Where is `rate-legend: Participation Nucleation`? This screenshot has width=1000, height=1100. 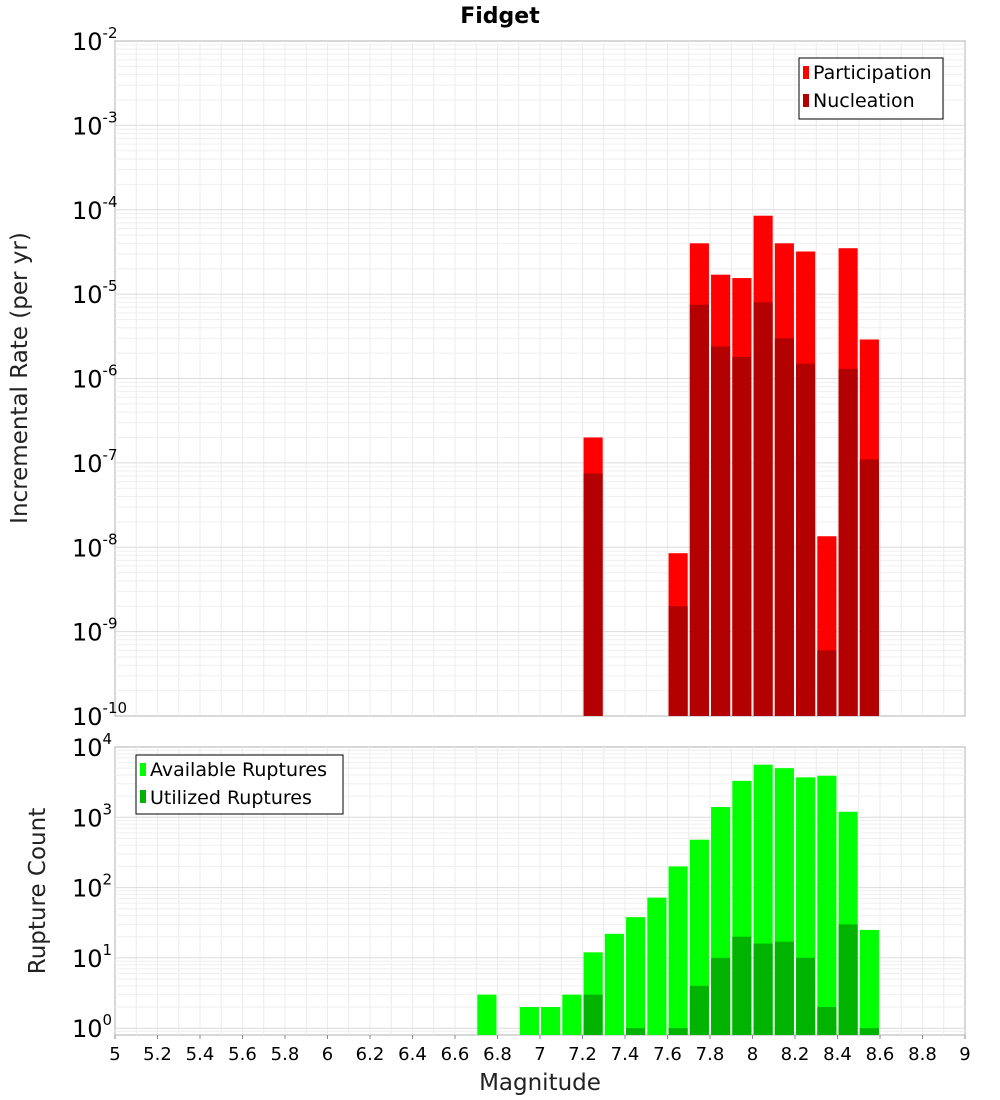 rate-legend: Participation Nucleation is located at coordinates (871, 88).